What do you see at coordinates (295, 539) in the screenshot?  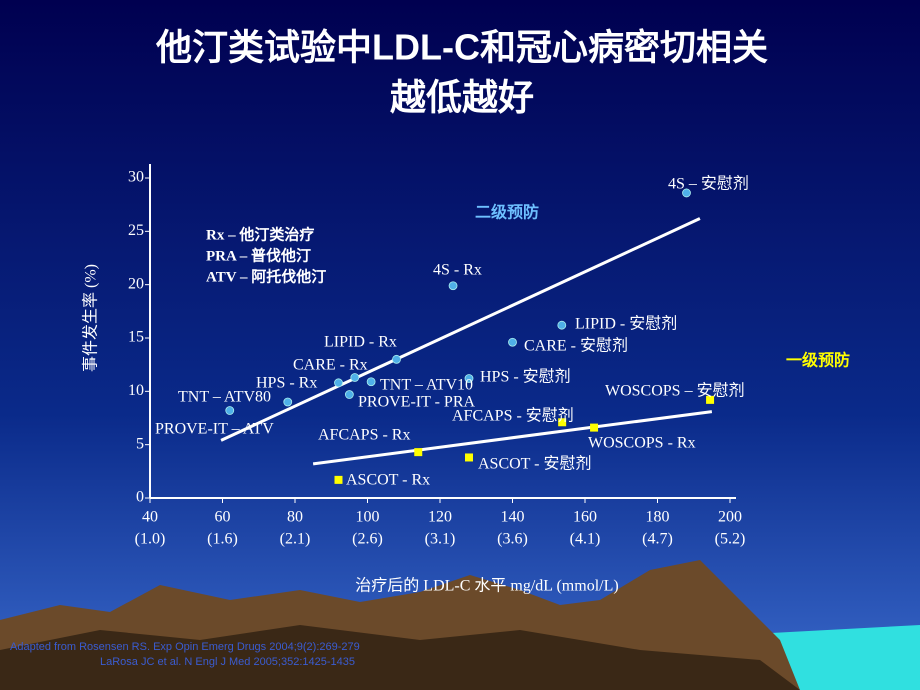 I see `x-tick-label: (2.1)` at bounding box center [295, 539].